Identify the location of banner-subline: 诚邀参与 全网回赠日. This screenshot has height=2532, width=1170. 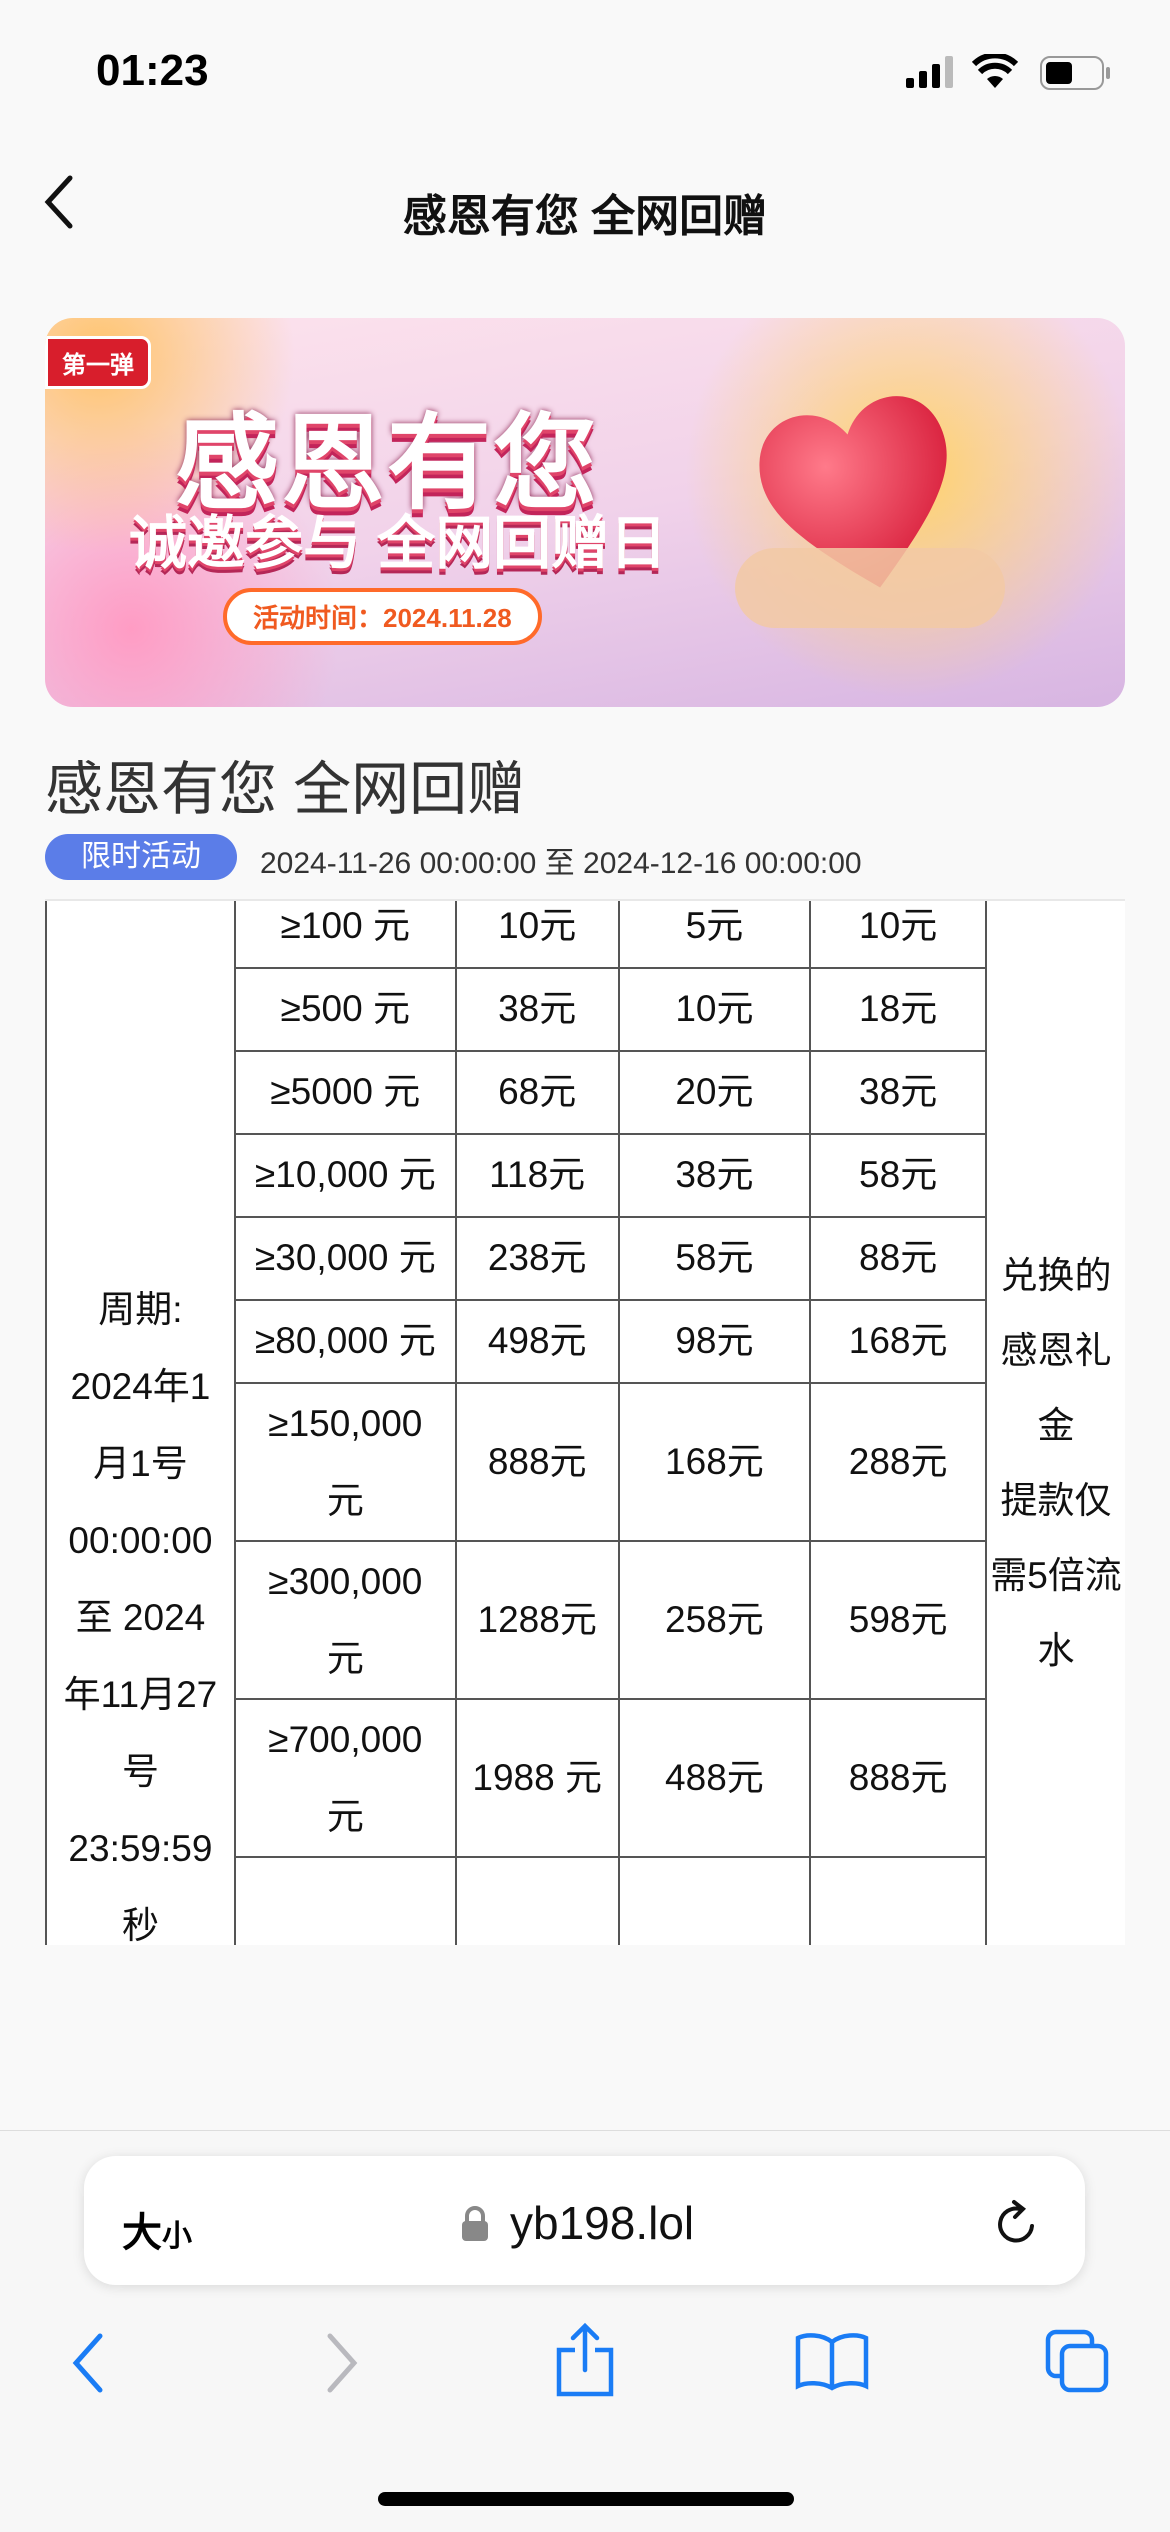
(398, 543).